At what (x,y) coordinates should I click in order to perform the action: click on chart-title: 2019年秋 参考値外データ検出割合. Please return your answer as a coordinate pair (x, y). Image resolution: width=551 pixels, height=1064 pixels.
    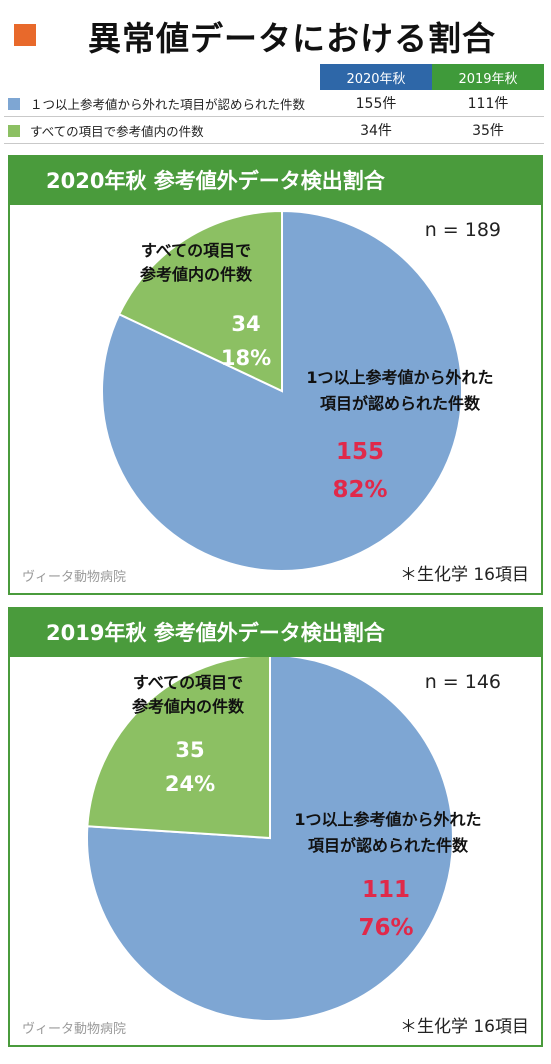
    Looking at the image, I should click on (275, 633).